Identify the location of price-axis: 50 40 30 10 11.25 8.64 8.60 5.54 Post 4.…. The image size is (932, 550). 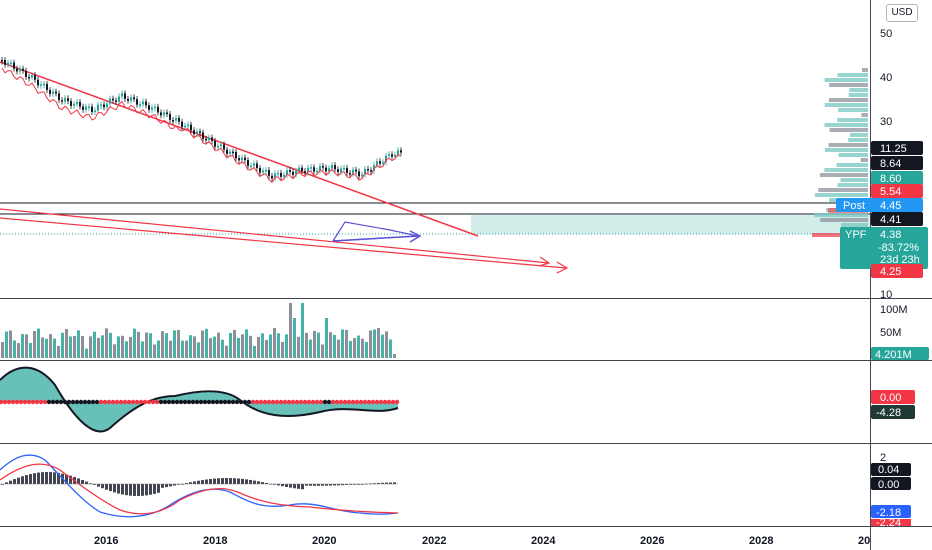
(882, 164).